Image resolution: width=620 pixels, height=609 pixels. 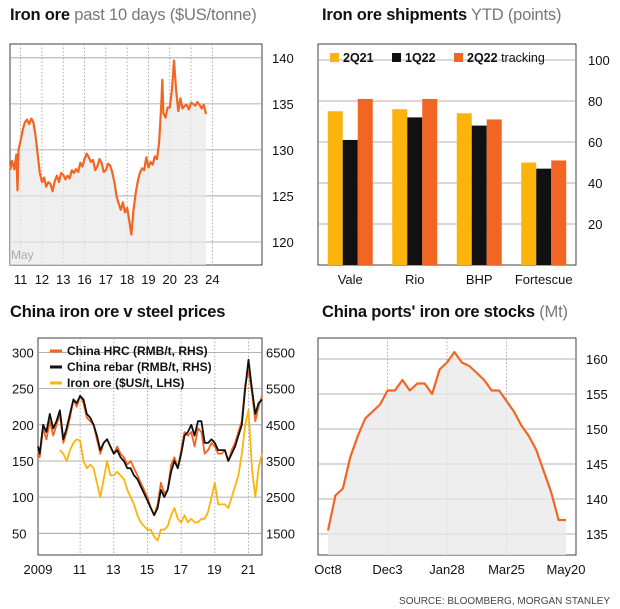 I want to click on plot-frame, so click(x=150, y=446).